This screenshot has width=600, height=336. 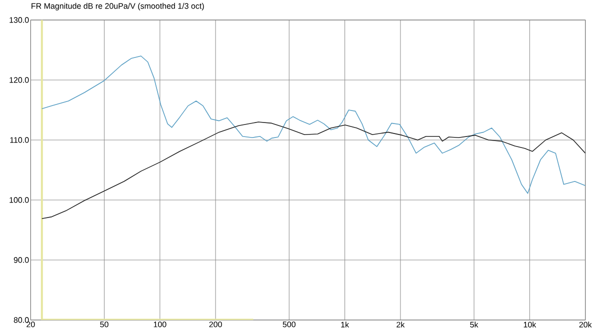 What do you see at coordinates (289, 325) in the screenshot?
I see `x-tick-label: 500` at bounding box center [289, 325].